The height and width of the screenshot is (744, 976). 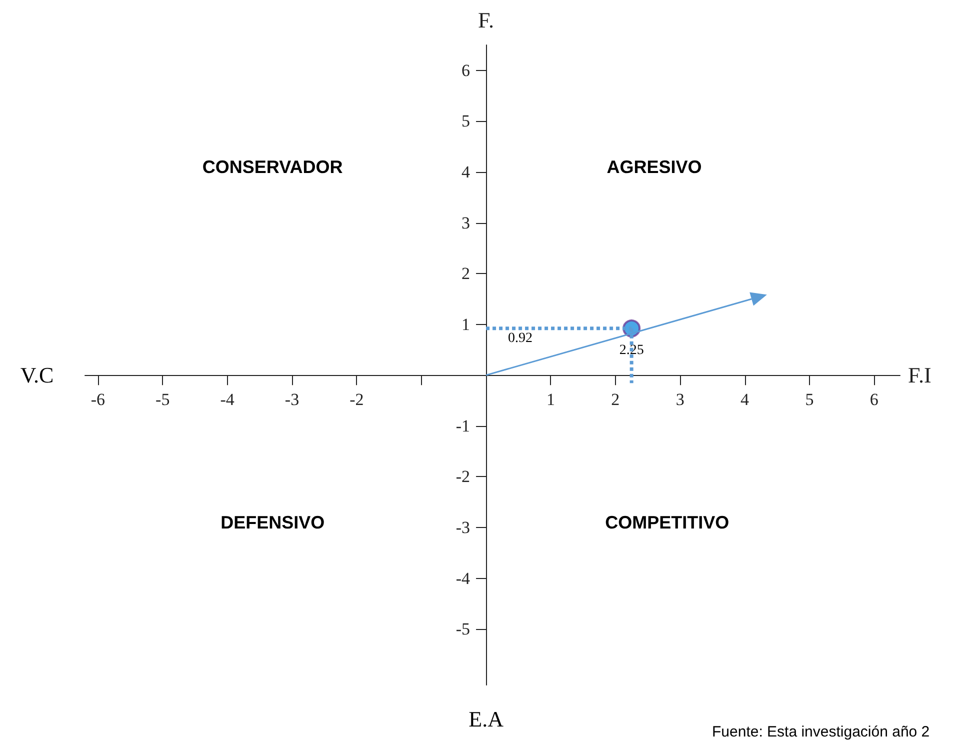 I want to click on y-tick-label: 1, so click(x=466, y=324).